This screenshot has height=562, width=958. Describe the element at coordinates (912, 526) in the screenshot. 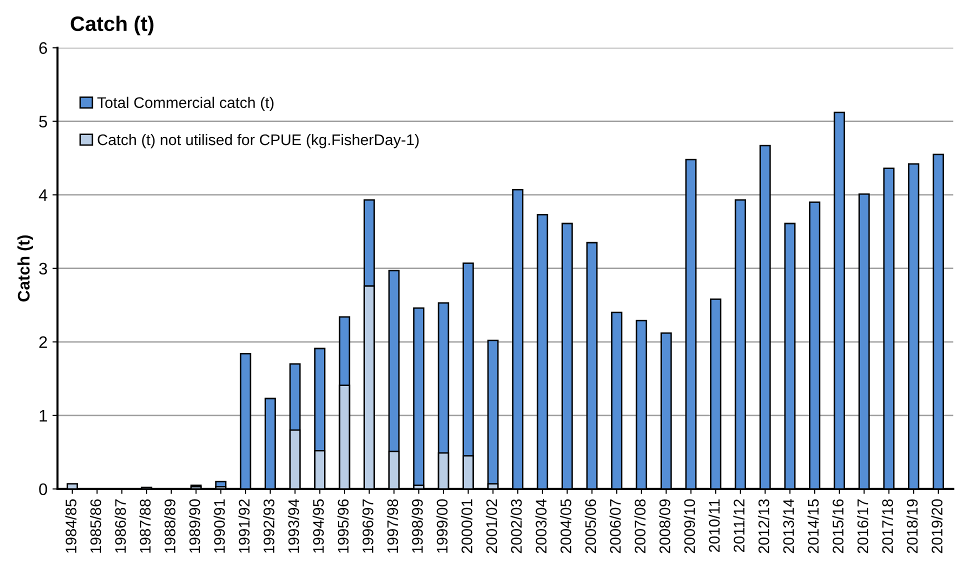

I see `x-tick-label: 2018/19` at that location.